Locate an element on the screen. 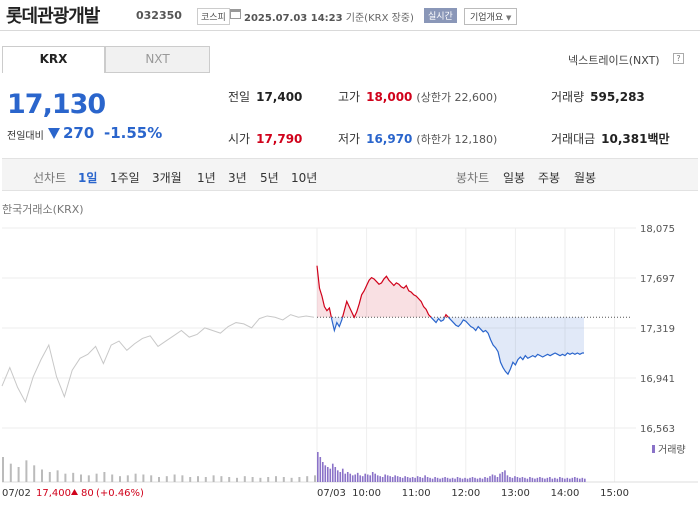  up-area is located at coordinates (324, 291).